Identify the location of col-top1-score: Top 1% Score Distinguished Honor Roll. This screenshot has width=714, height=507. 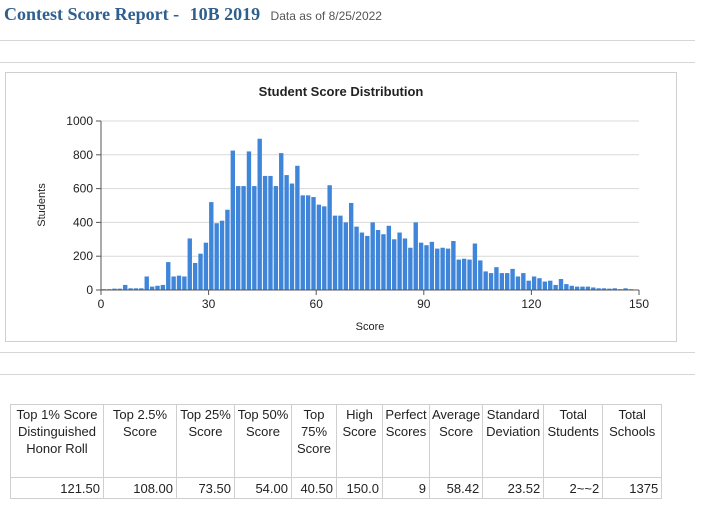
(57, 441).